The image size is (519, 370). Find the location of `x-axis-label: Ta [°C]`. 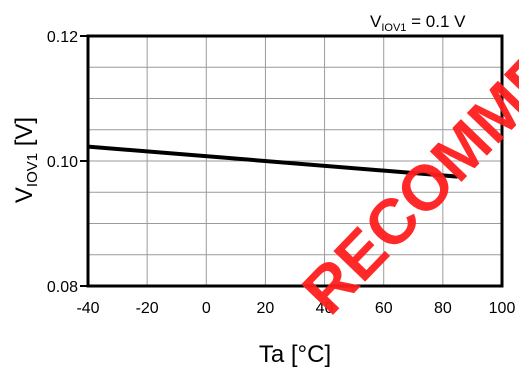

x-axis-label: Ta [°C] is located at coordinates (295, 354).